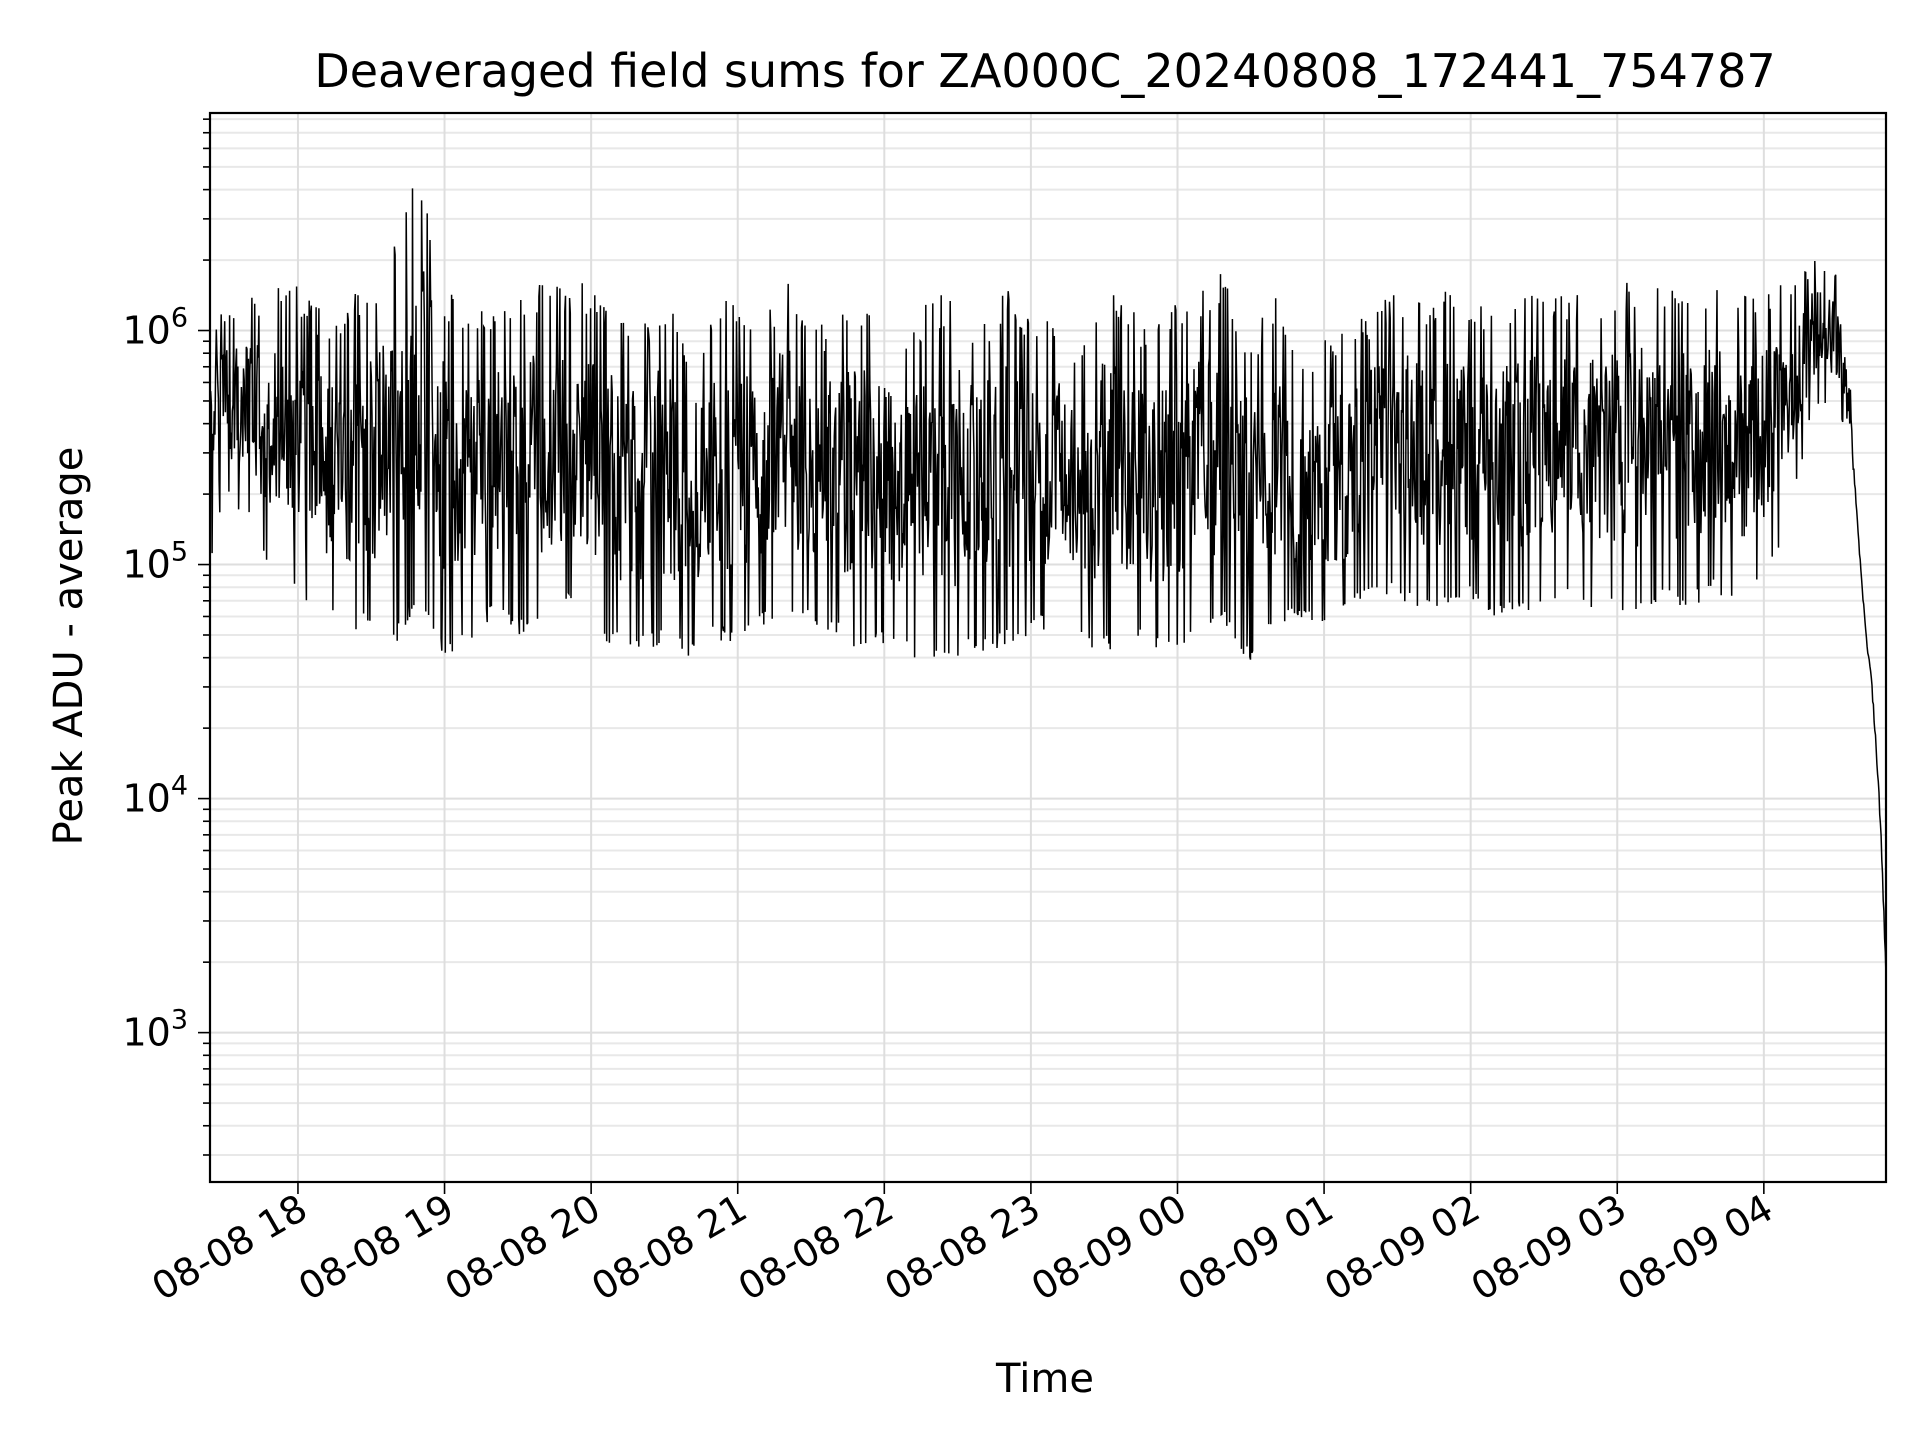 This screenshot has height=1445, width=1920. Describe the element at coordinates (1549, 1248) in the screenshot. I see `x-tick-label: 08-09 03` at that location.